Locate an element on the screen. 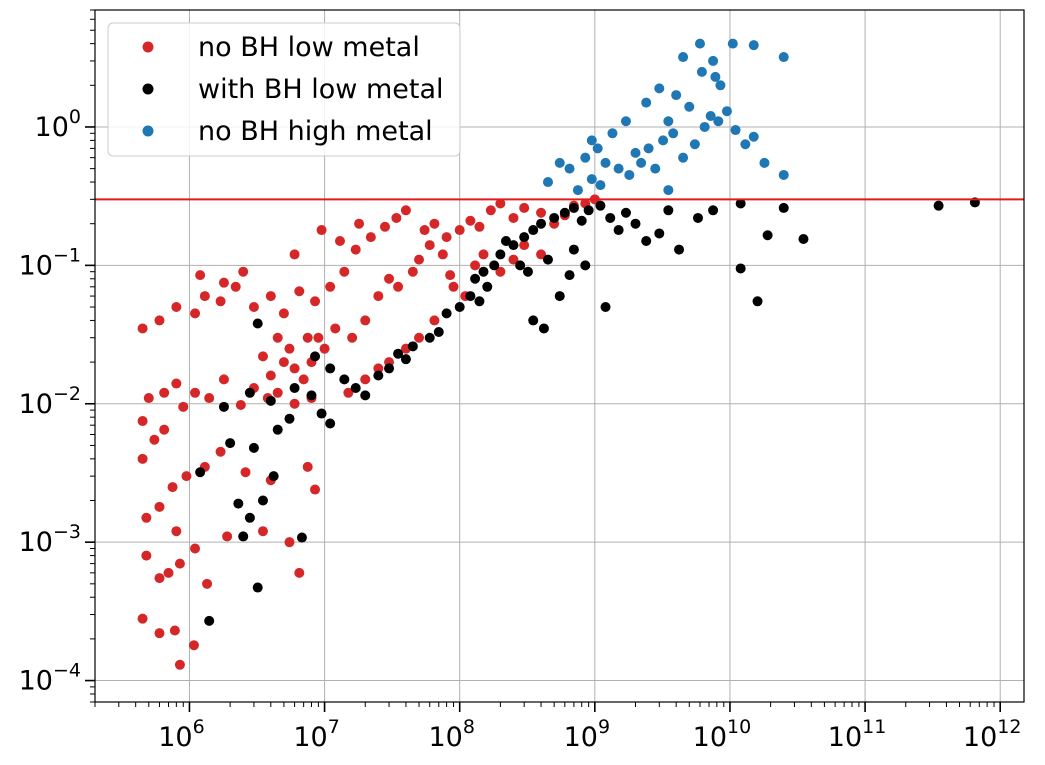 The image size is (1045, 765). legend-label: no BH low metal is located at coordinates (309, 47).